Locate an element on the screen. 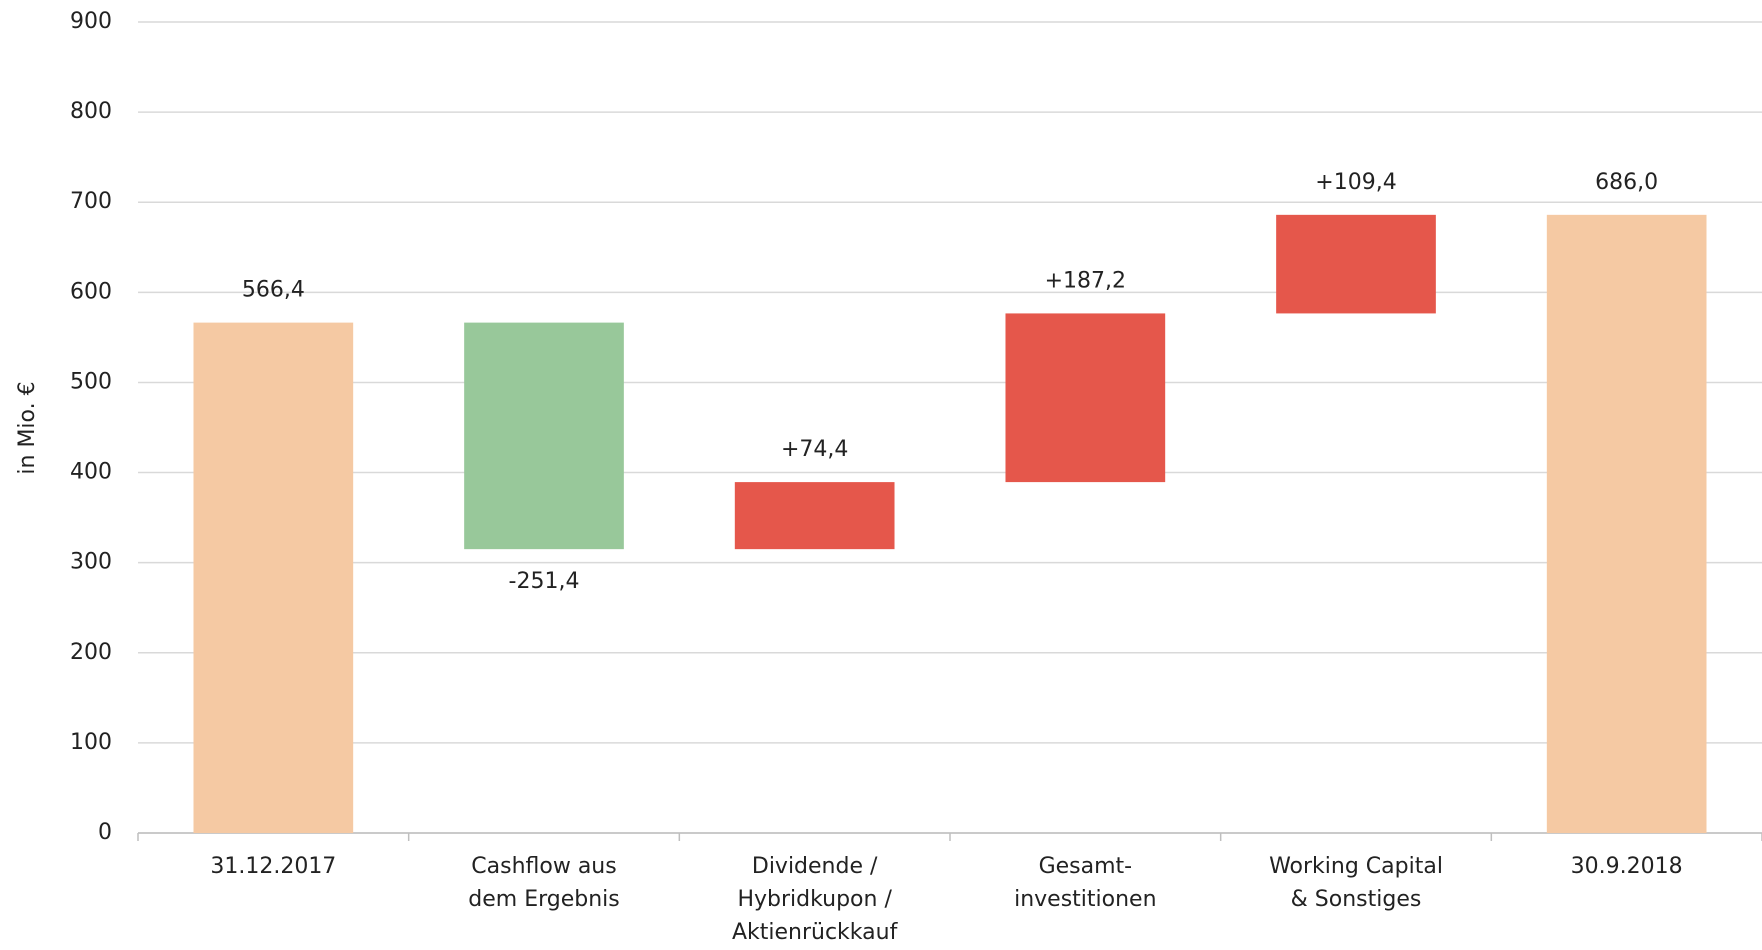  value-label: 686,0 is located at coordinates (1626, 182).